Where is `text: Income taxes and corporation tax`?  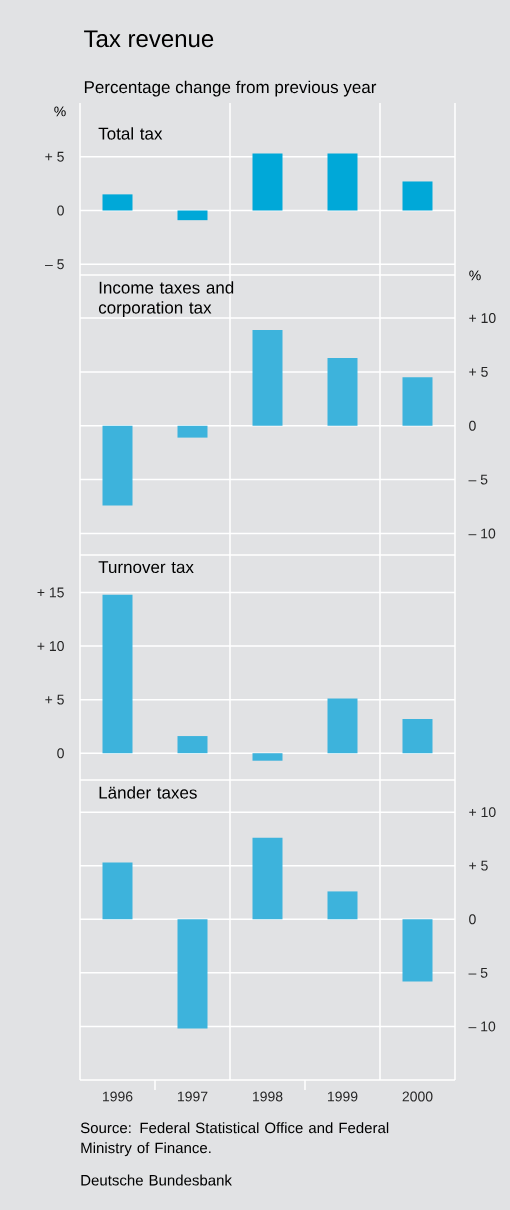 text: Income taxes and corporation tax is located at coordinates (166, 299).